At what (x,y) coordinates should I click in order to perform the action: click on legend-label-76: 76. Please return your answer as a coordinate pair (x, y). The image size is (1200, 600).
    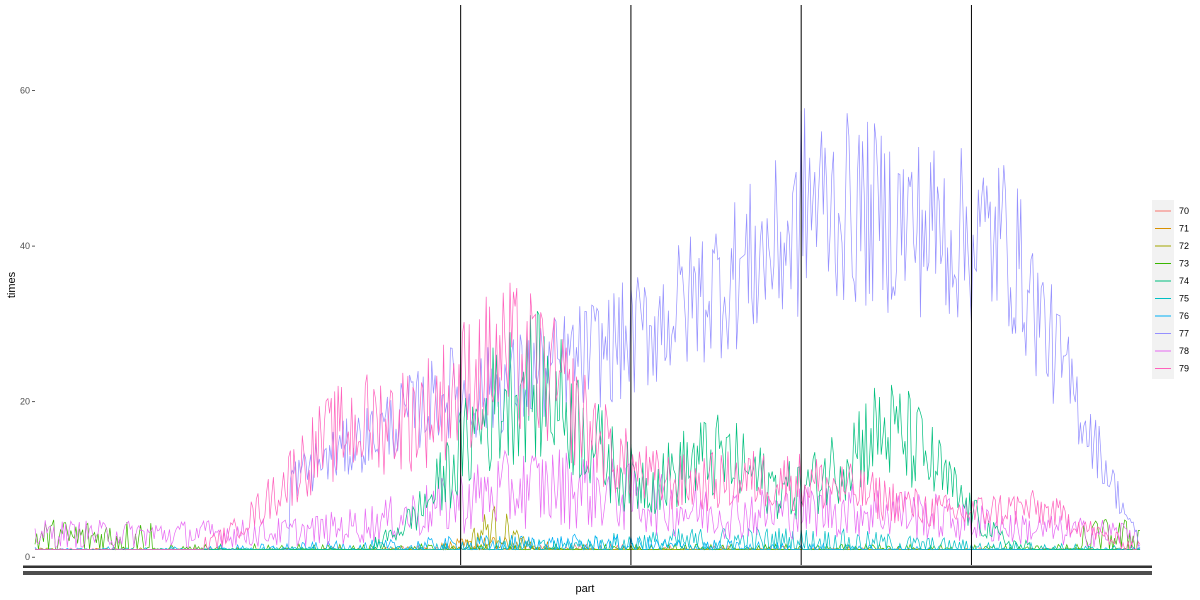
    Looking at the image, I should click on (1184, 316).